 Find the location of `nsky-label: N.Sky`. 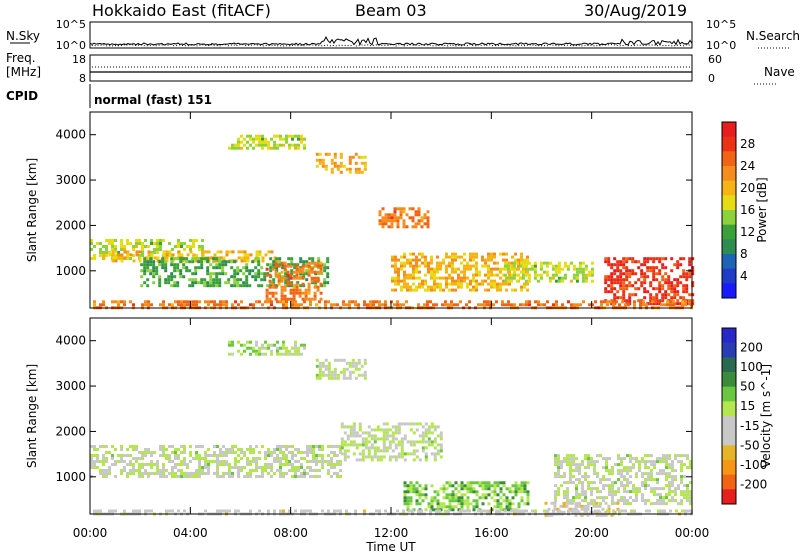

nsky-label: N.Sky is located at coordinates (23, 36).